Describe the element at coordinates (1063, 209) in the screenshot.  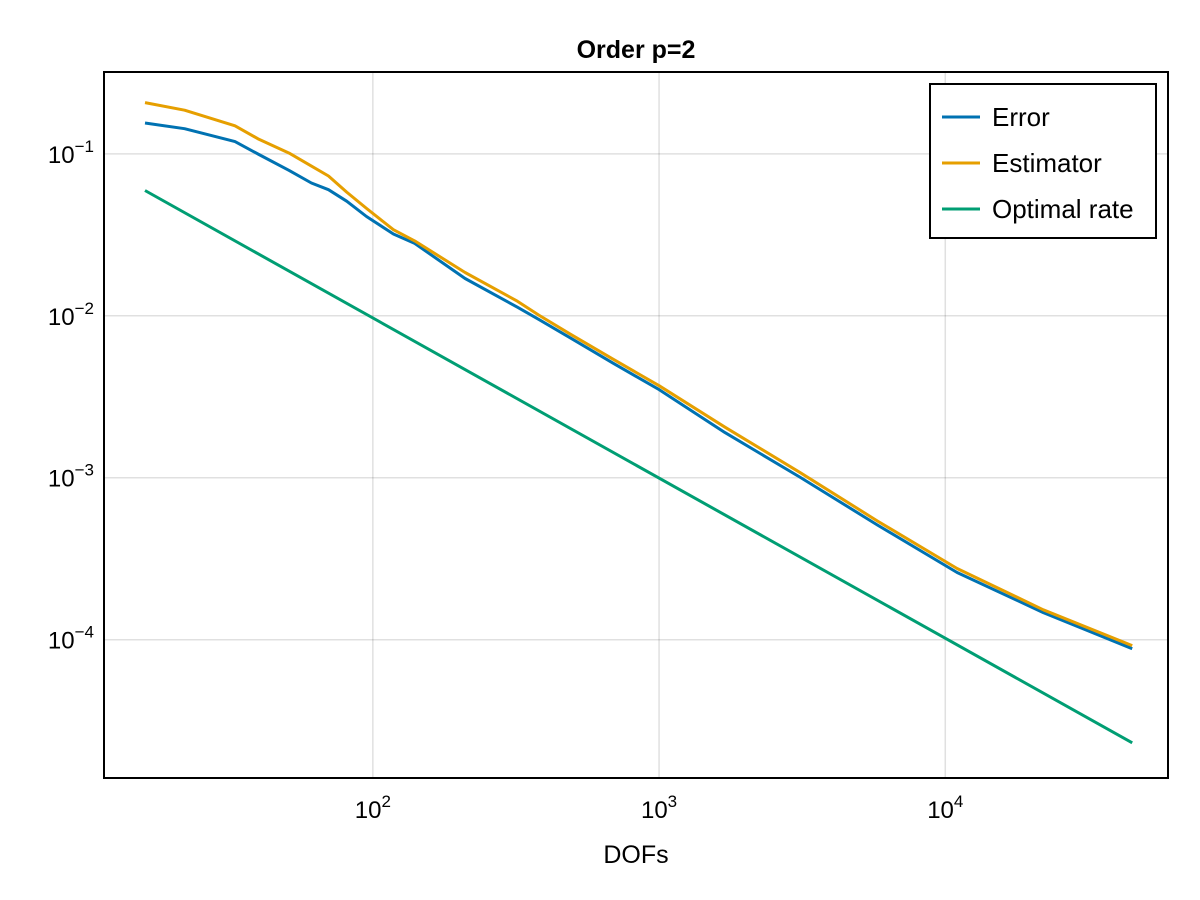
I see `legend-label-optimal-rate: Optimal rate` at that location.